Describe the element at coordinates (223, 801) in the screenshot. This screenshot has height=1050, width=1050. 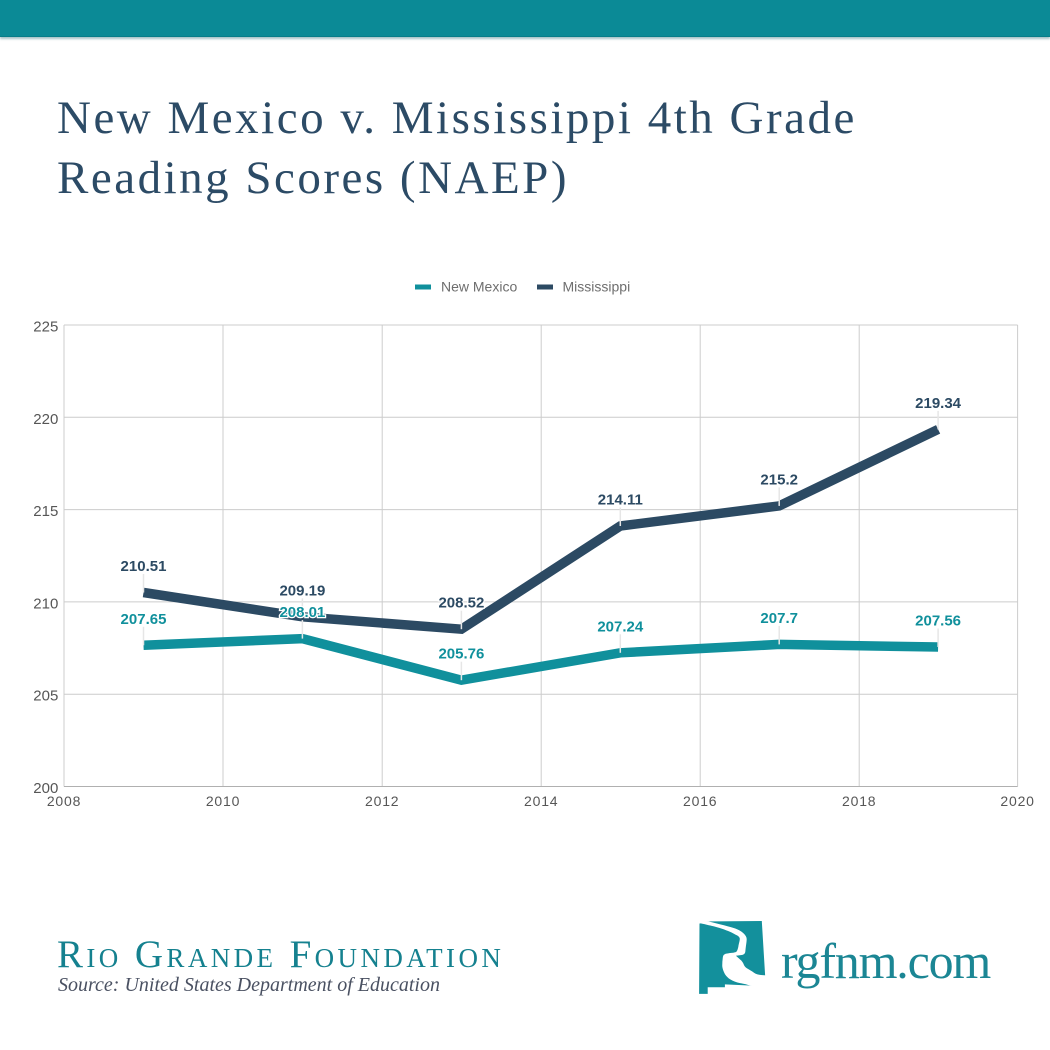
I see `svg-text: 2010` at that location.